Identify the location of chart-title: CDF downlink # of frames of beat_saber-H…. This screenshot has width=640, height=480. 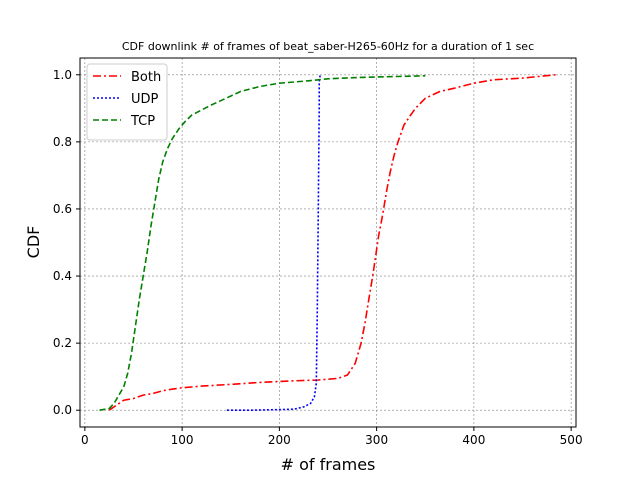
(328, 46).